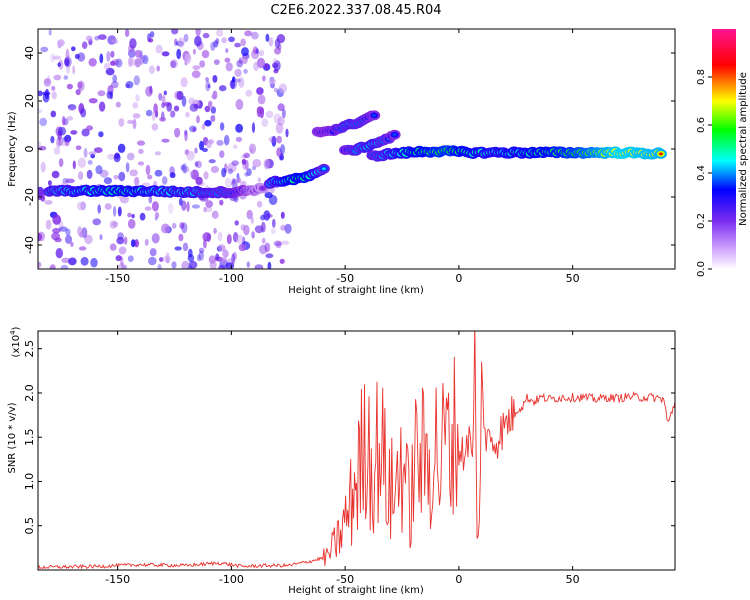 This screenshot has width=750, height=600. I want to click on ridge-2-core, so click(374, 115).